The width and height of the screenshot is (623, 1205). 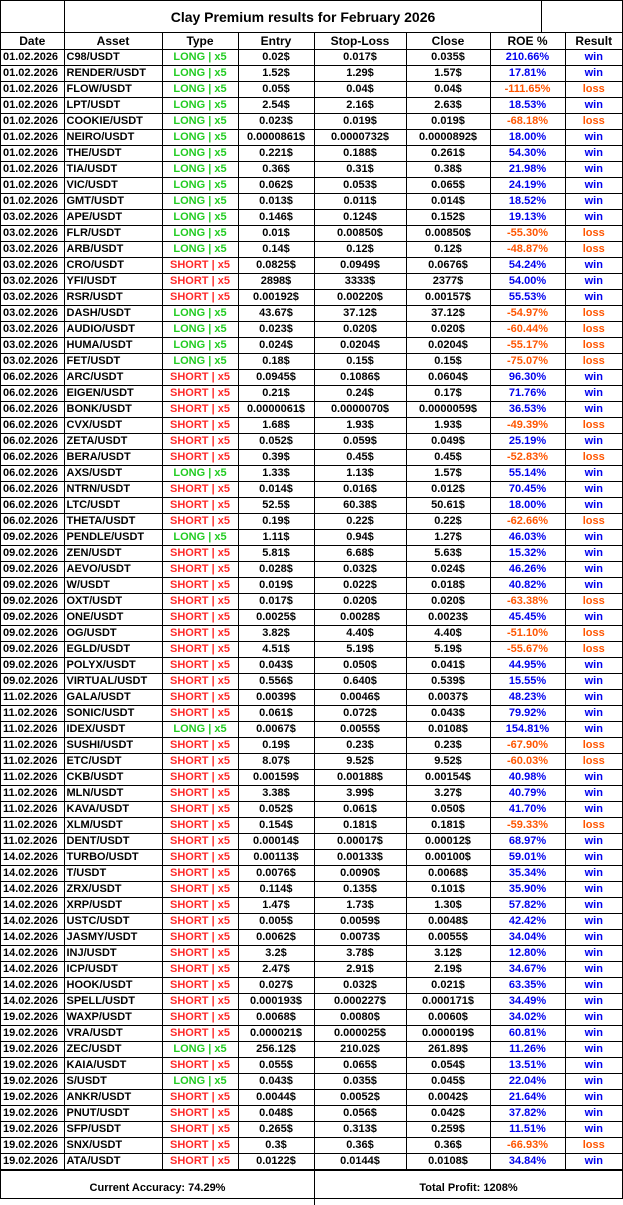 I want to click on cell-asset: VIC/USDT, so click(x=113, y=185).